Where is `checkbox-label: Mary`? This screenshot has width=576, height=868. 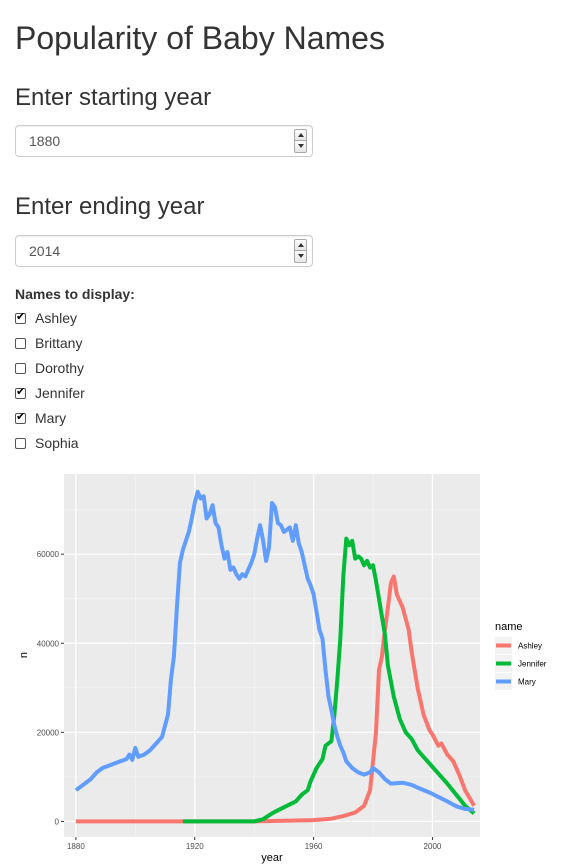 checkbox-label: Mary is located at coordinates (51, 418).